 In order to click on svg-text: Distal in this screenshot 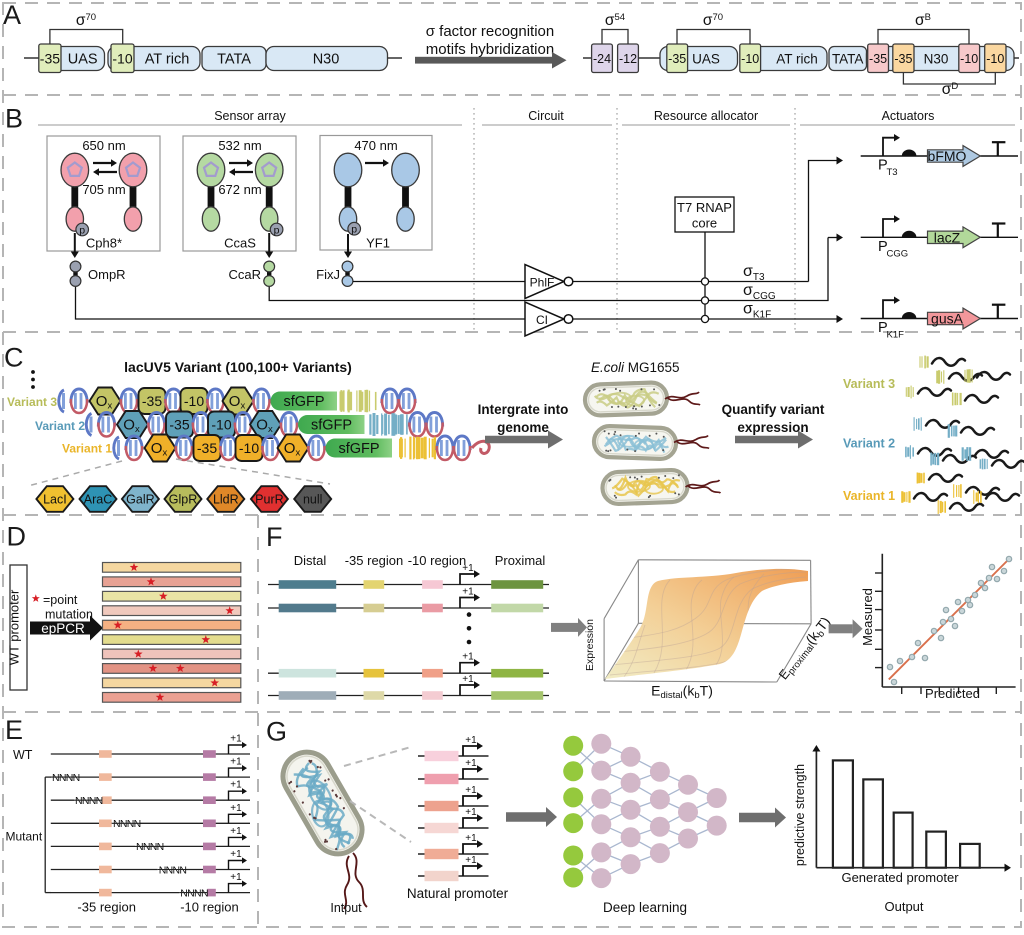, I will do `click(310, 560)`.